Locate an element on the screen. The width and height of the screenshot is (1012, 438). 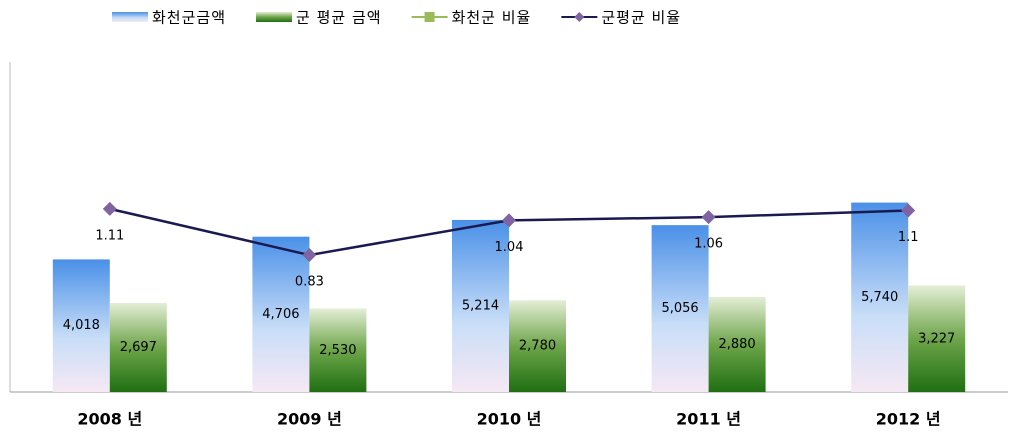
data-label: 1.04 is located at coordinates (509, 247).